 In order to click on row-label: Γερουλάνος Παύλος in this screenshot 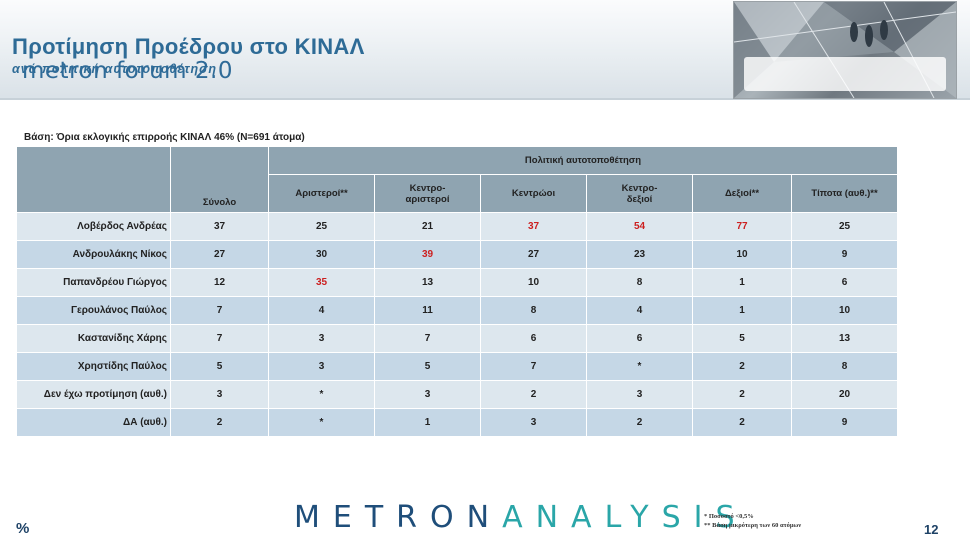, I will do `click(93, 310)`.